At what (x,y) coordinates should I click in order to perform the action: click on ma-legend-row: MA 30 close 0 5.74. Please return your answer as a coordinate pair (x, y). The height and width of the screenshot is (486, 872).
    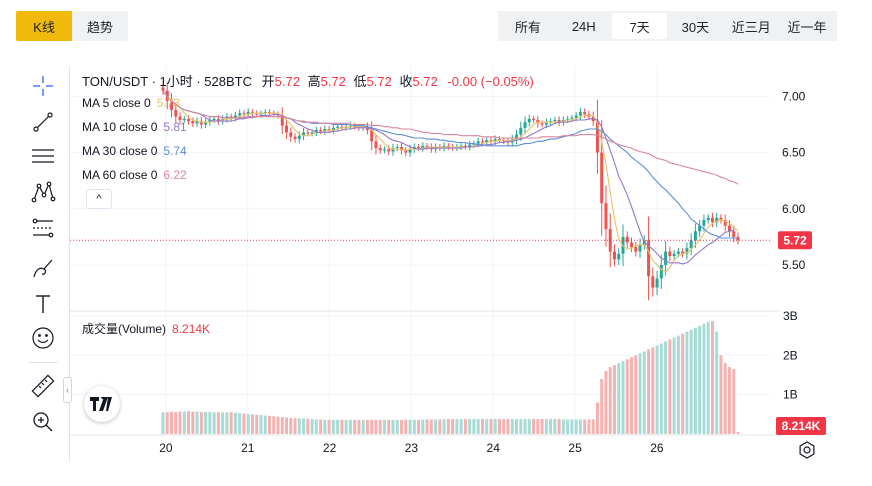
    Looking at the image, I should click on (134, 151).